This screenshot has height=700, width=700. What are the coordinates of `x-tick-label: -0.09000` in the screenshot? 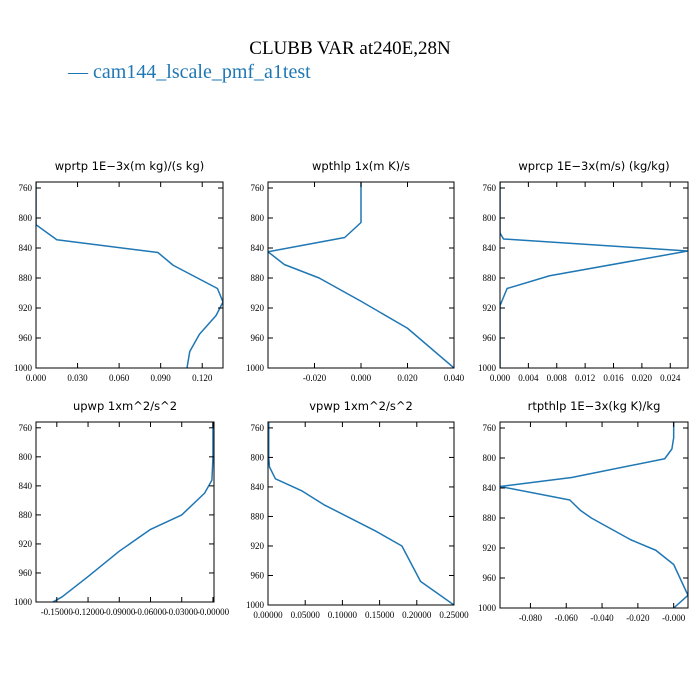 It's located at (119, 612).